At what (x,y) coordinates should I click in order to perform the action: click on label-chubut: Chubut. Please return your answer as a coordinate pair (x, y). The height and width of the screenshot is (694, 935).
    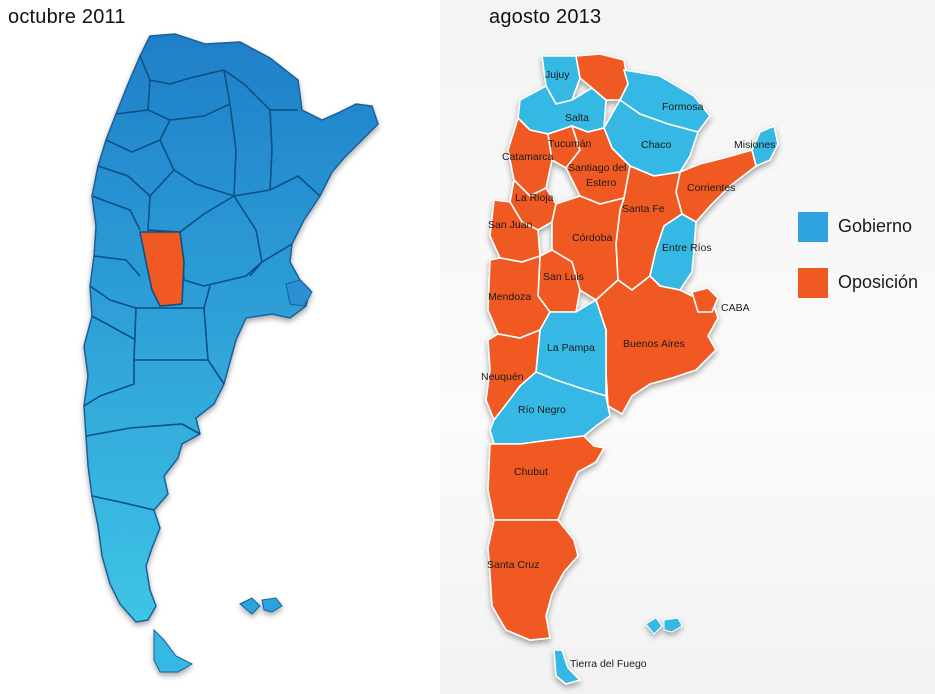
    Looking at the image, I should click on (531, 472).